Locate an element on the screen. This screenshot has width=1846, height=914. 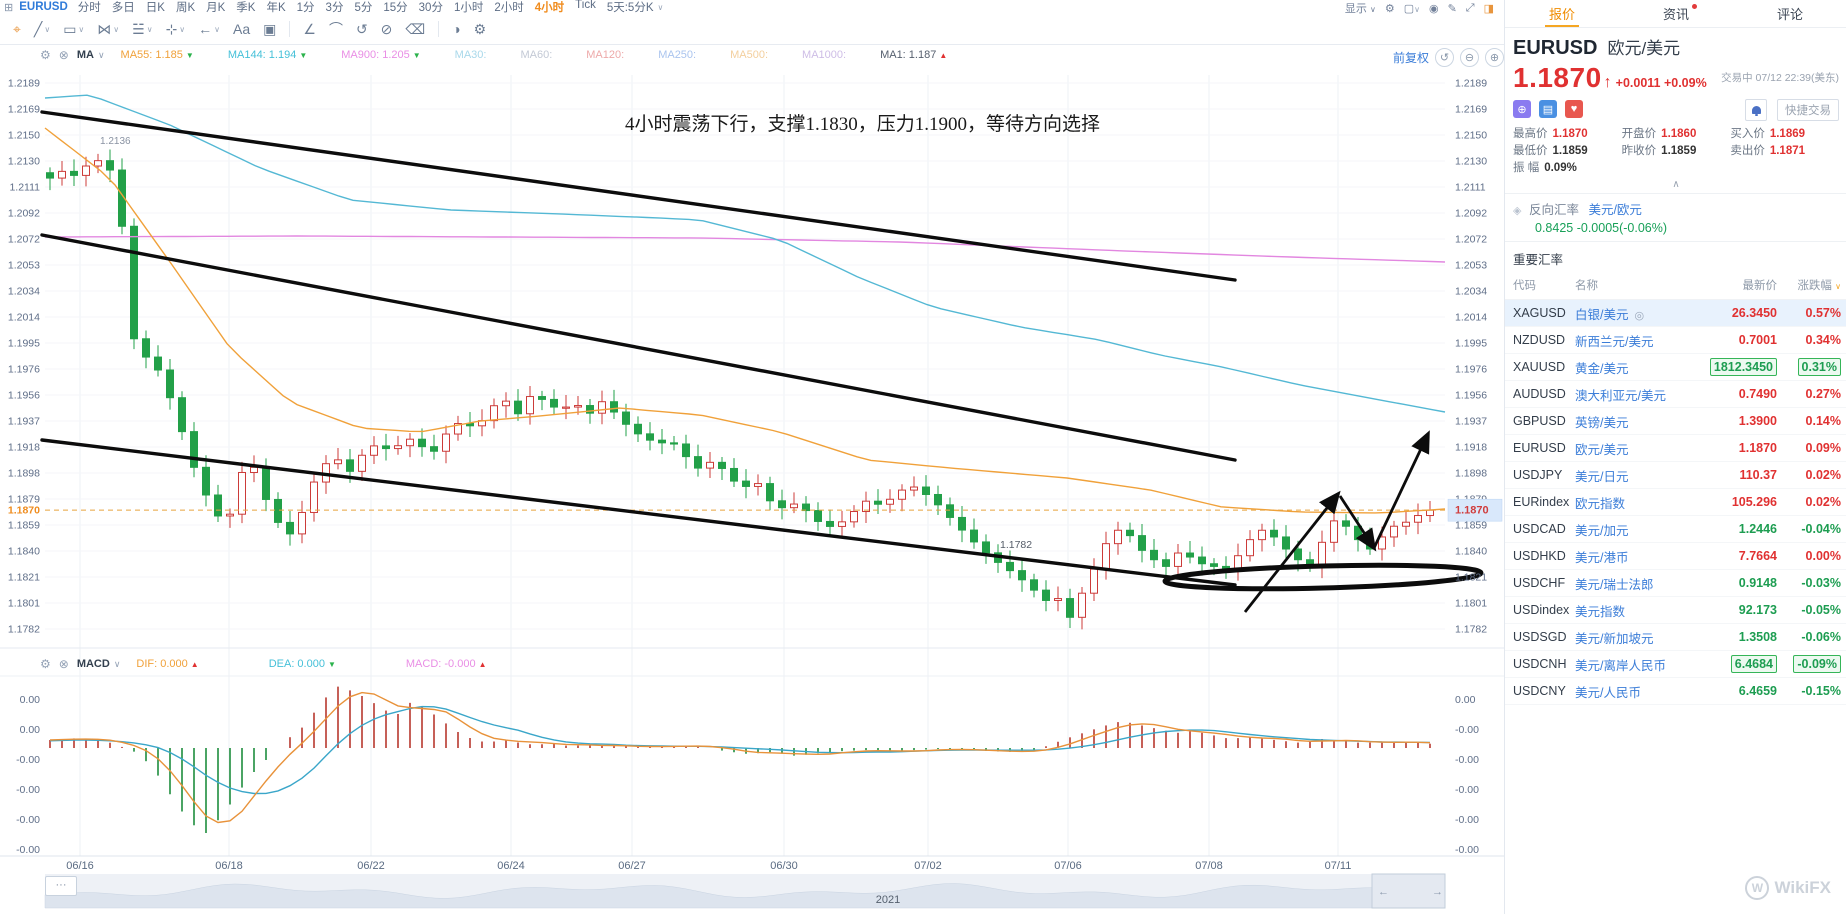
timeframe-年K: 年K is located at coordinates (276, 8).